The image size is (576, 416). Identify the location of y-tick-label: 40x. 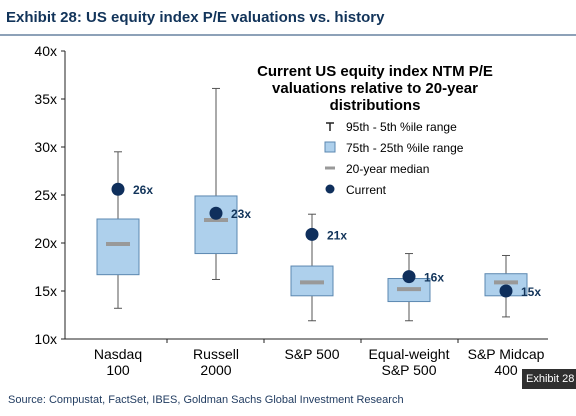
(45, 51).